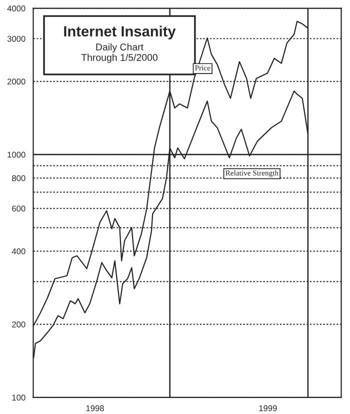 The width and height of the screenshot is (350, 414). What do you see at coordinates (16, 8) in the screenshot?
I see `y-tick-label: 4000` at bounding box center [16, 8].